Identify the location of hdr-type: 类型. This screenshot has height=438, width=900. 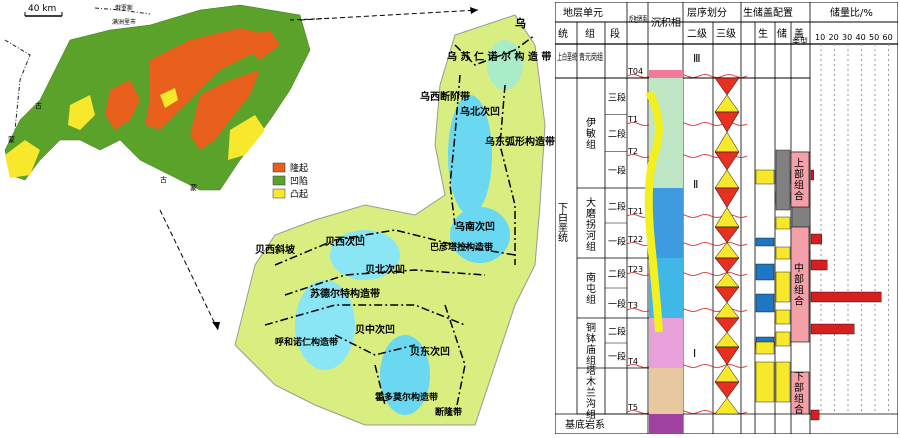
(800, 41).